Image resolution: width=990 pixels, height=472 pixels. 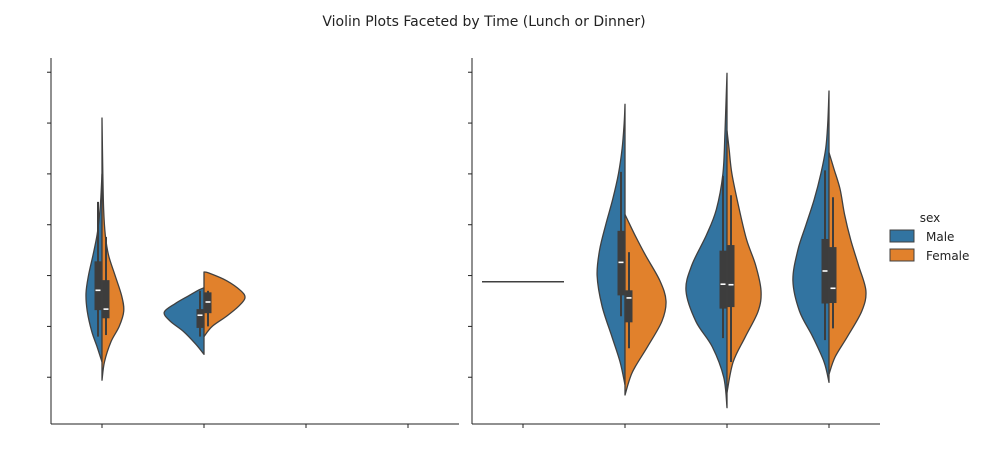 I want to click on legend-label-female: Female, so click(x=947, y=256).